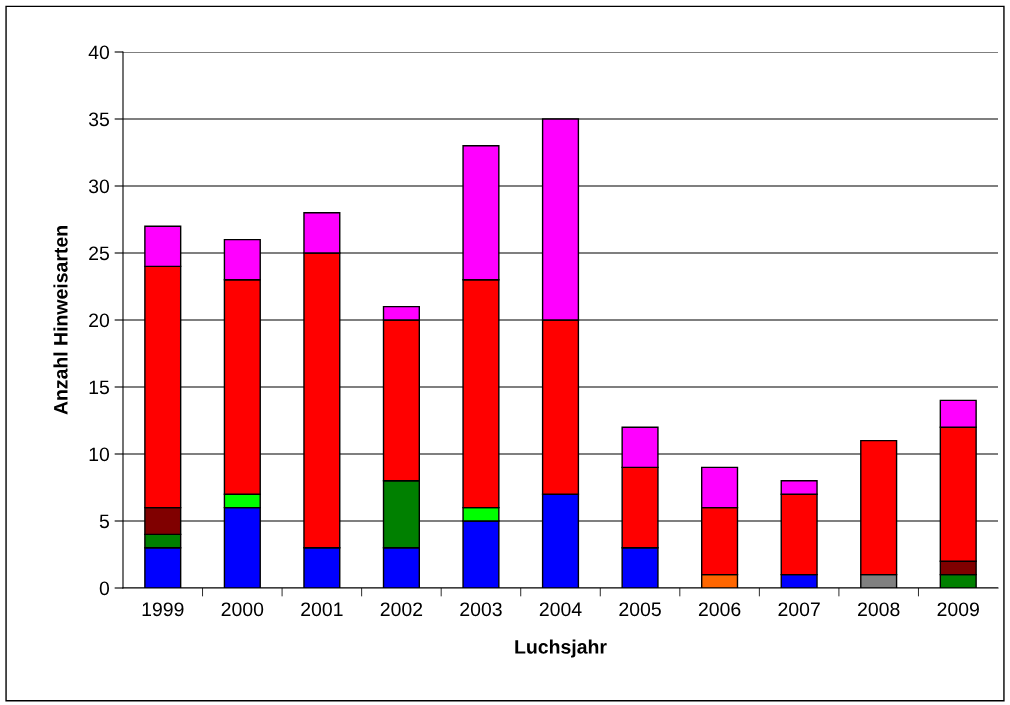 This screenshot has width=1010, height=705. Describe the element at coordinates (99, 454) in the screenshot. I see `y-tick-label: 10` at that location.